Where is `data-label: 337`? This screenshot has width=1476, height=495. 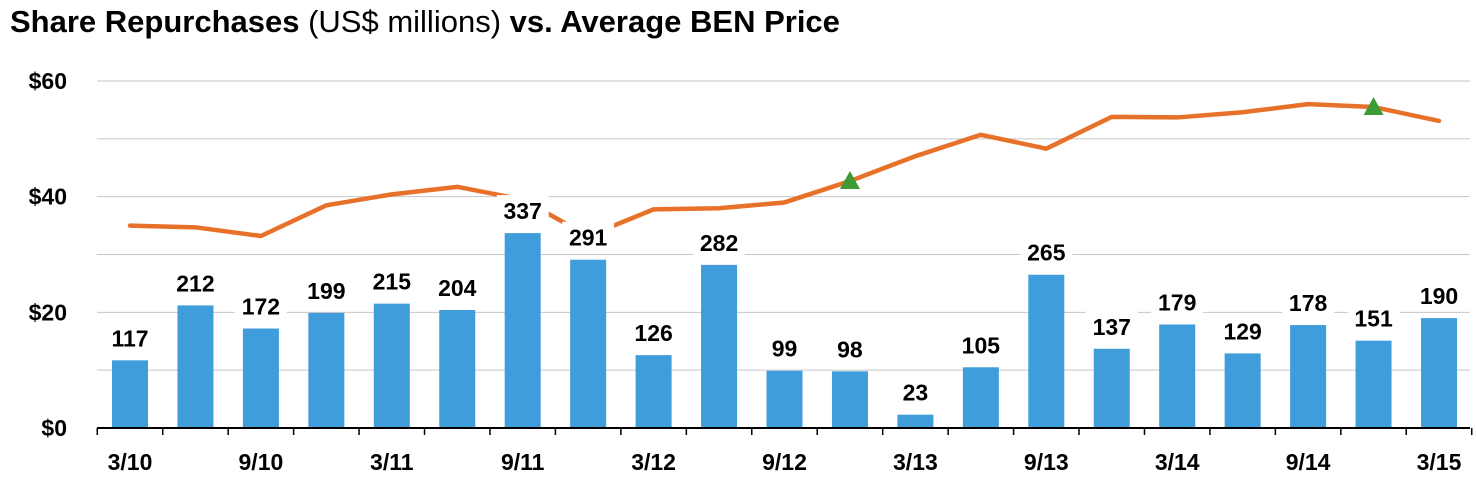
data-label: 337 is located at coordinates (523, 211).